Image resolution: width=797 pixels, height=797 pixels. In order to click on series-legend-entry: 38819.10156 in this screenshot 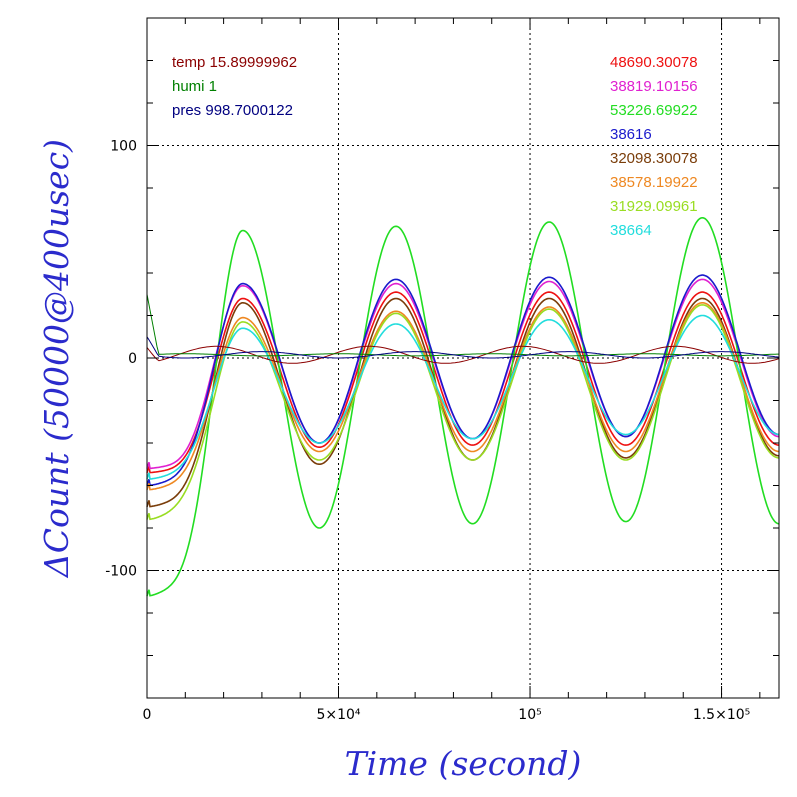, I will do `click(654, 86)`.